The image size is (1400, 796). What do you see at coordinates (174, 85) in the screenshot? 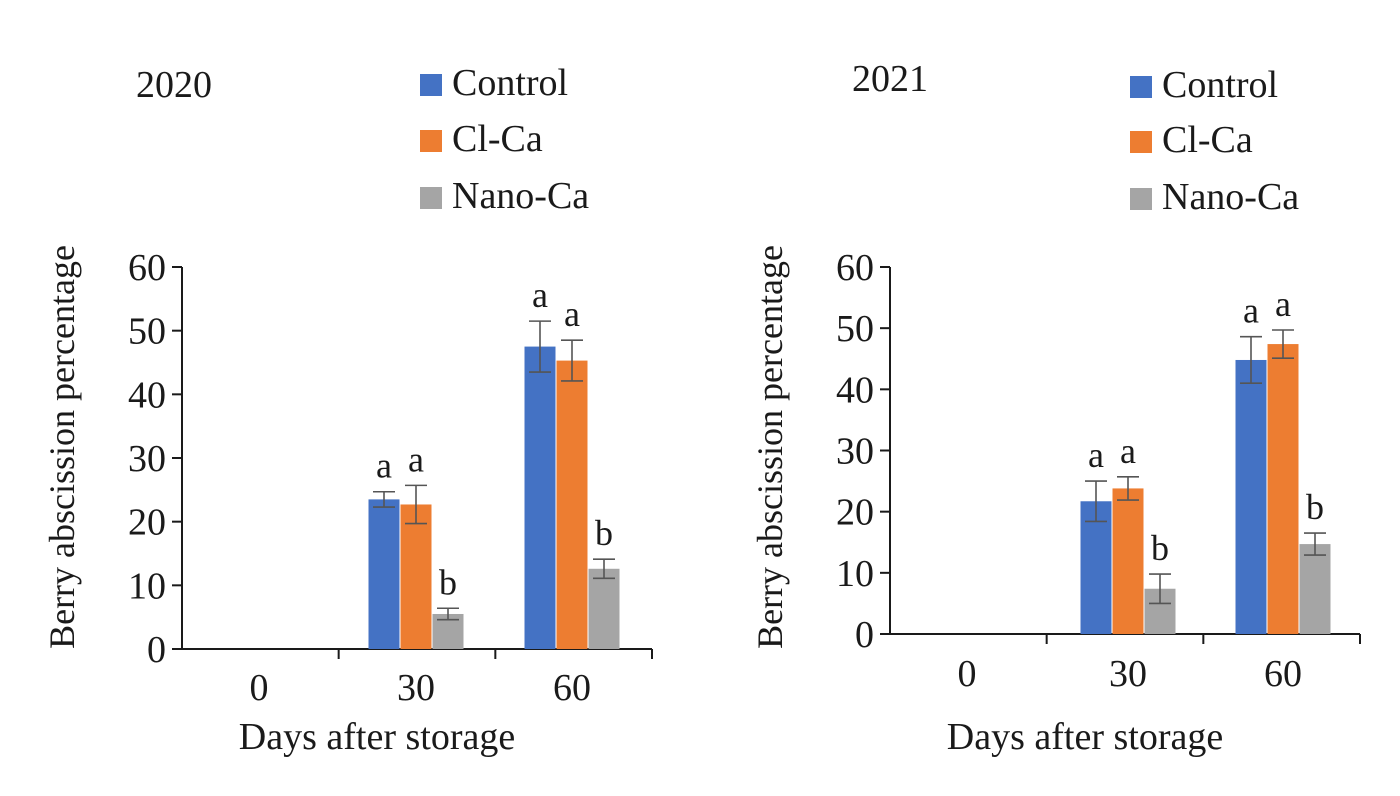
I see `chart-title: 2020` at bounding box center [174, 85].